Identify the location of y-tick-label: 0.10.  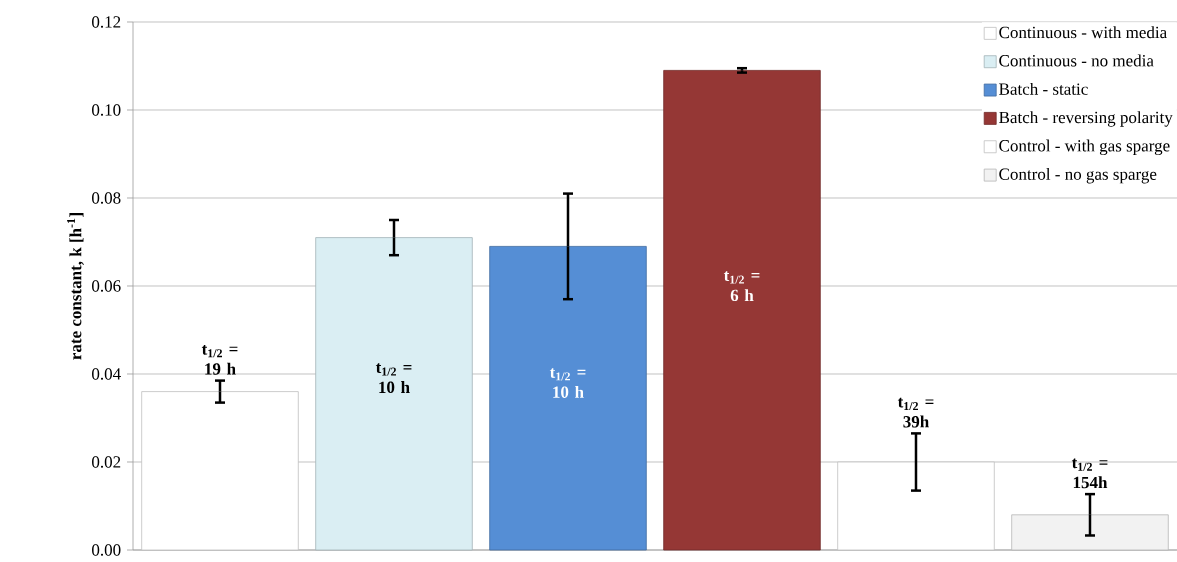
(106, 110).